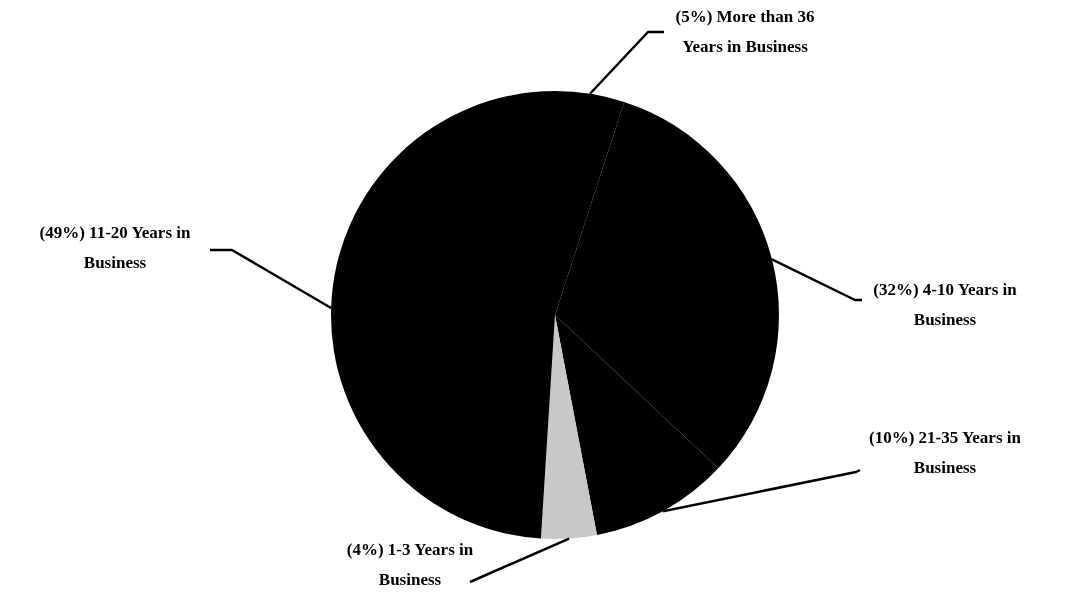 Image resolution: width=1073 pixels, height=610 pixels. Describe the element at coordinates (945, 452) in the screenshot. I see `slice-label: (10%) 21-35 Years in Business` at that location.